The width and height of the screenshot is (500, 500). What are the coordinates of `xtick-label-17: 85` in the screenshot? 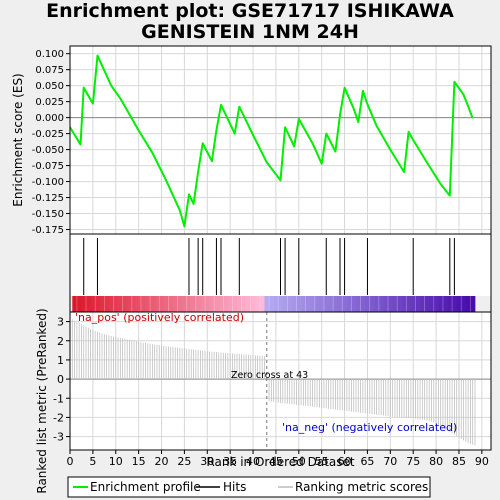 It's located at (459, 461).